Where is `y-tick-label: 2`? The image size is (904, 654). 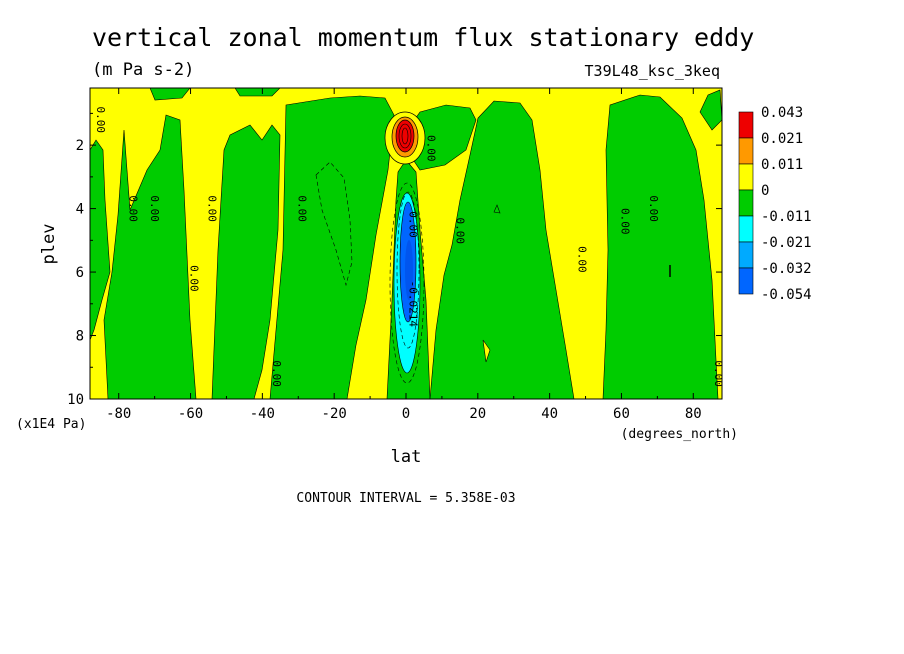
y-tick-label: 2 is located at coordinates (80, 146).